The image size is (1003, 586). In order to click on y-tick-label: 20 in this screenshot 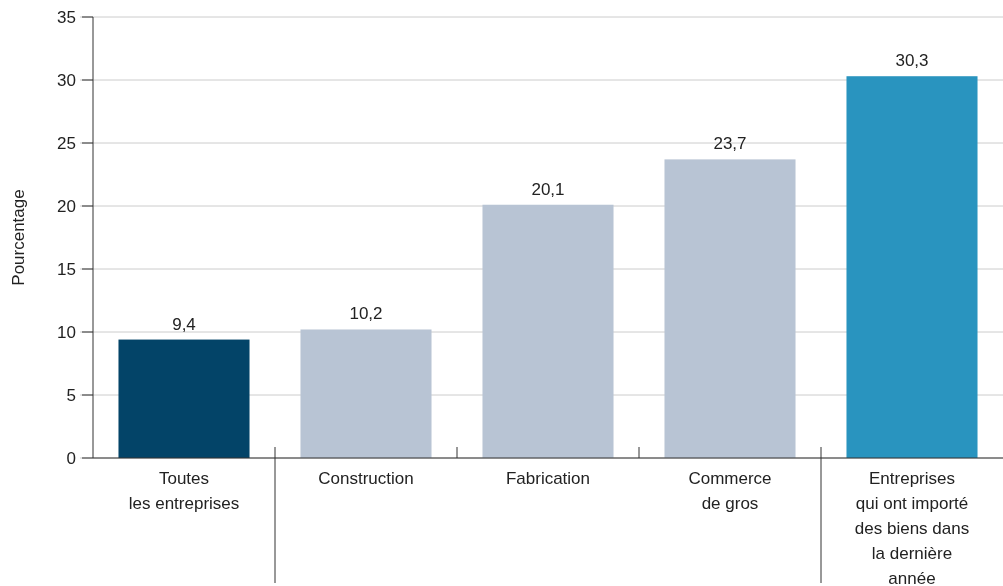, I will do `click(66, 206)`.